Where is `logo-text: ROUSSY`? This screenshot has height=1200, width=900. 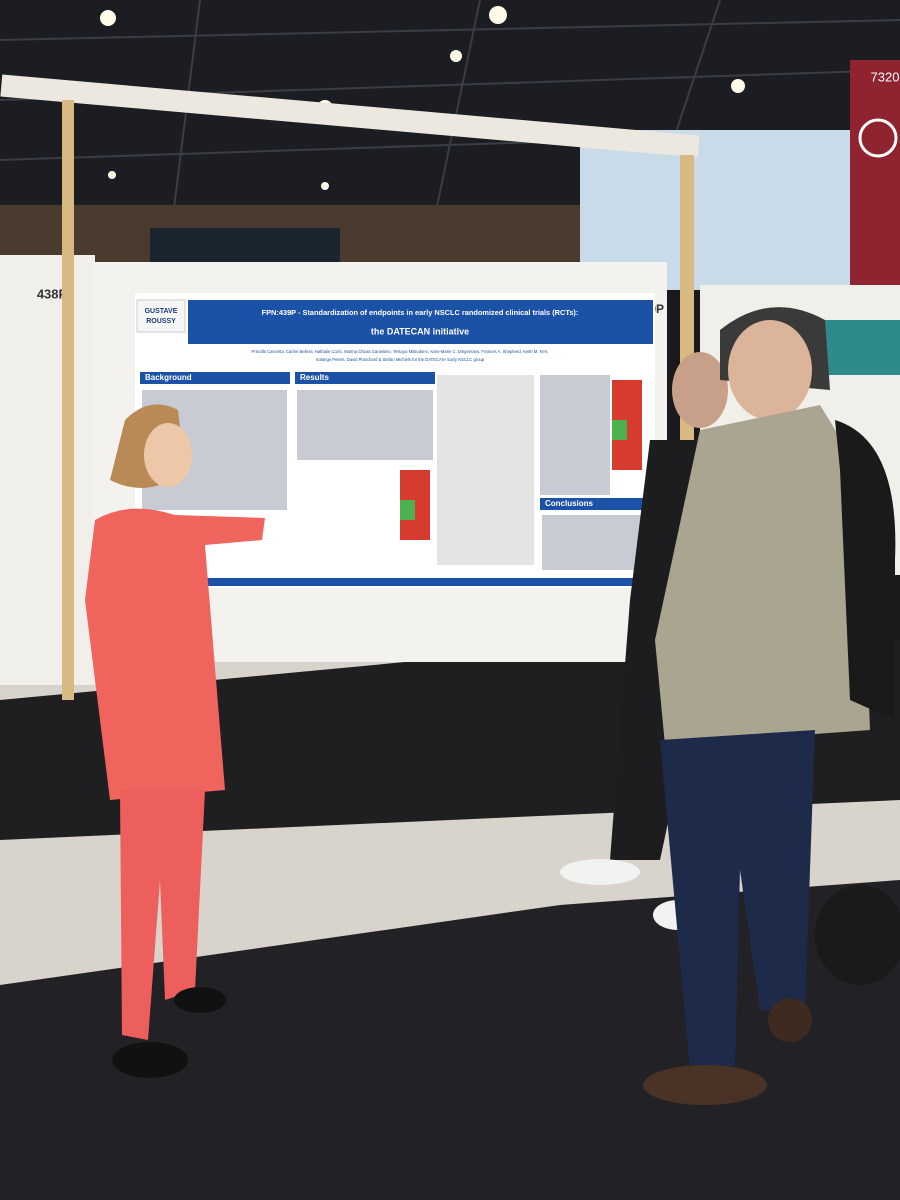
logo-text: ROUSSY is located at coordinates (161, 321).